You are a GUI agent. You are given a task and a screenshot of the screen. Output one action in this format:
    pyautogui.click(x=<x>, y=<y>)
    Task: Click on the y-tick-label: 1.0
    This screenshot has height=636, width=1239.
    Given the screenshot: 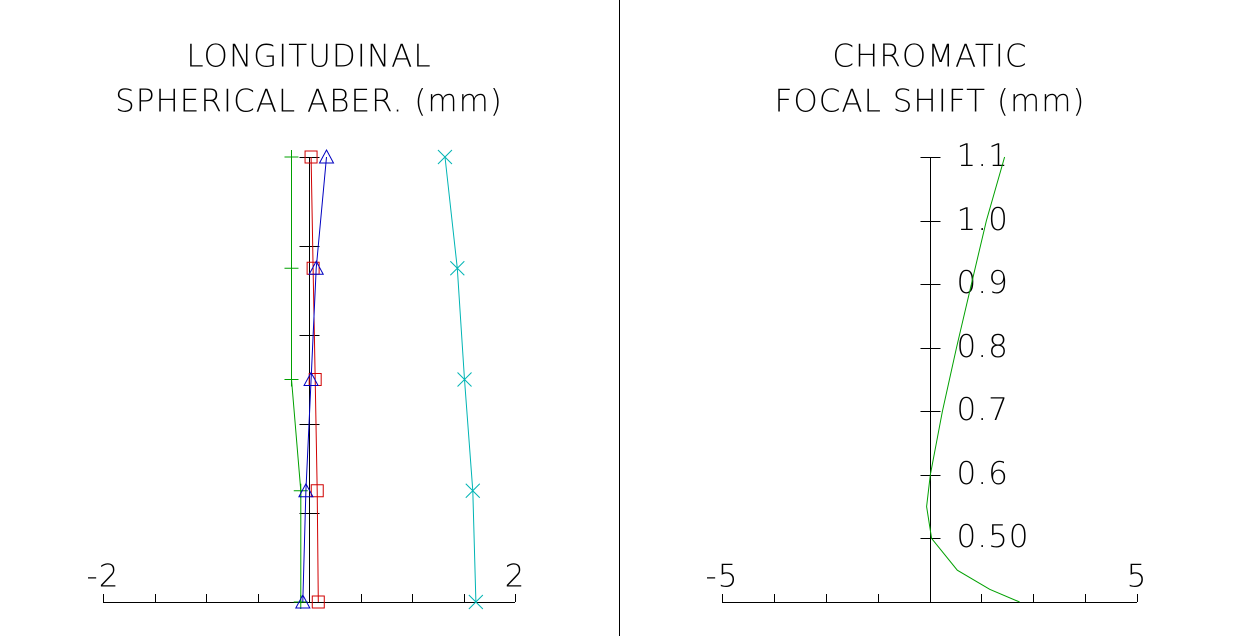 What is the action you would take?
    pyautogui.click(x=983, y=220)
    